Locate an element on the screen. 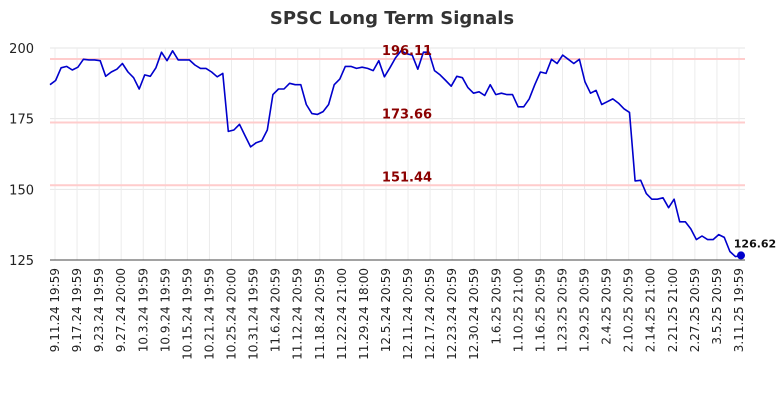  x-tick-label: 1.16.25 20:59 is located at coordinates (540, 310).